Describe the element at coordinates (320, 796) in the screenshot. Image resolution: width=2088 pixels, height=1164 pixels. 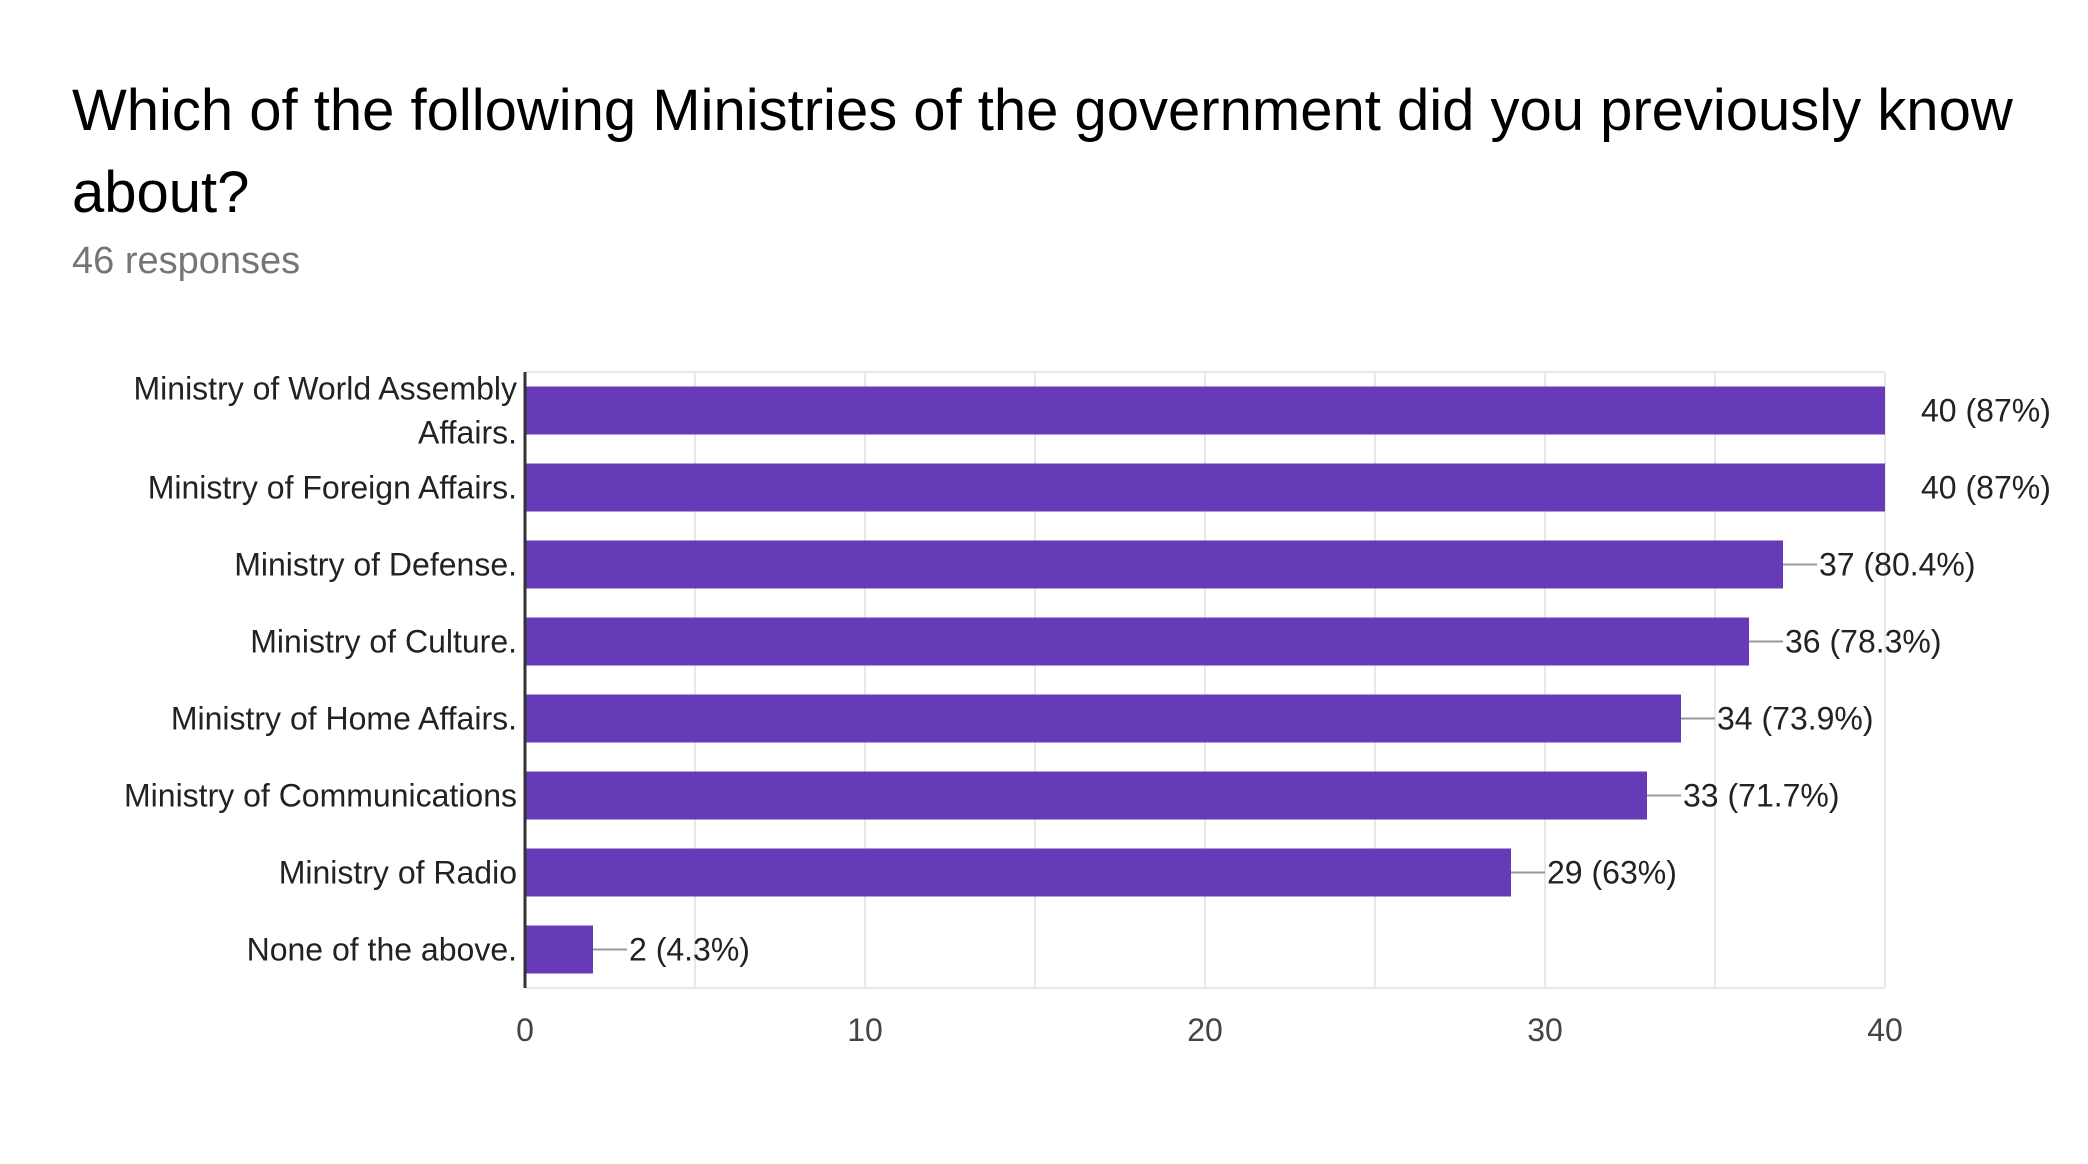
I see `category-label: Ministry of Communications` at that location.